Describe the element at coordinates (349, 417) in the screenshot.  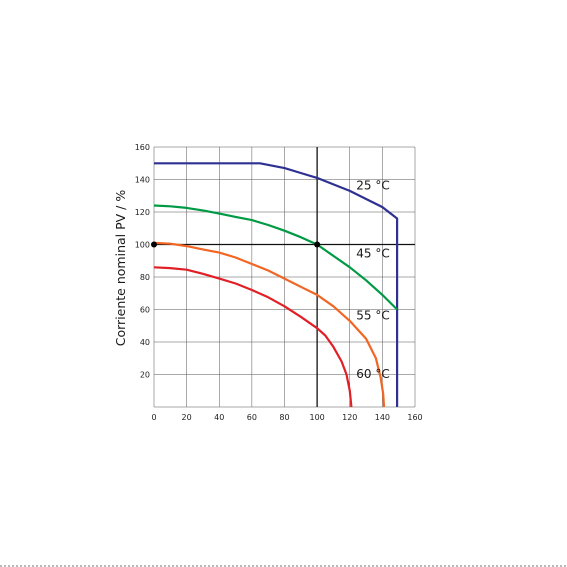
I see `x-tick-label: 120` at that location.